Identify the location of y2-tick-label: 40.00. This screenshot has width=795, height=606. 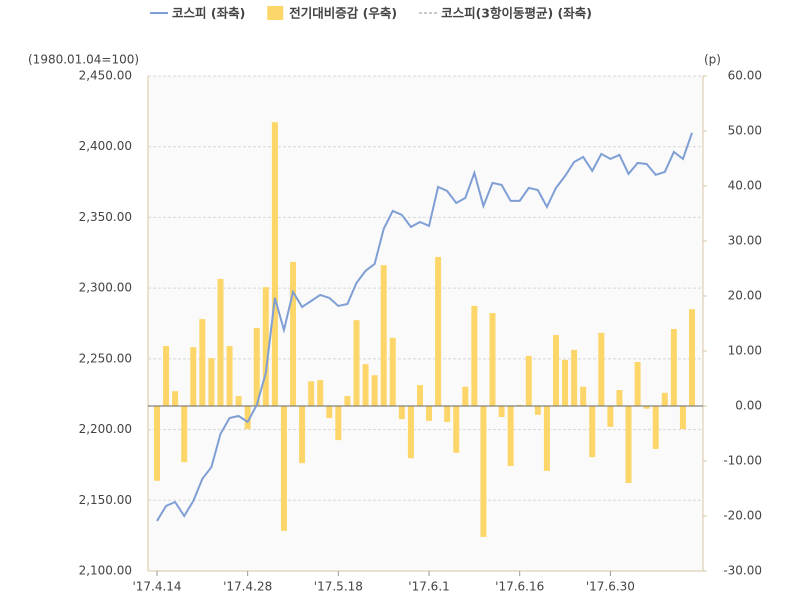
(745, 186).